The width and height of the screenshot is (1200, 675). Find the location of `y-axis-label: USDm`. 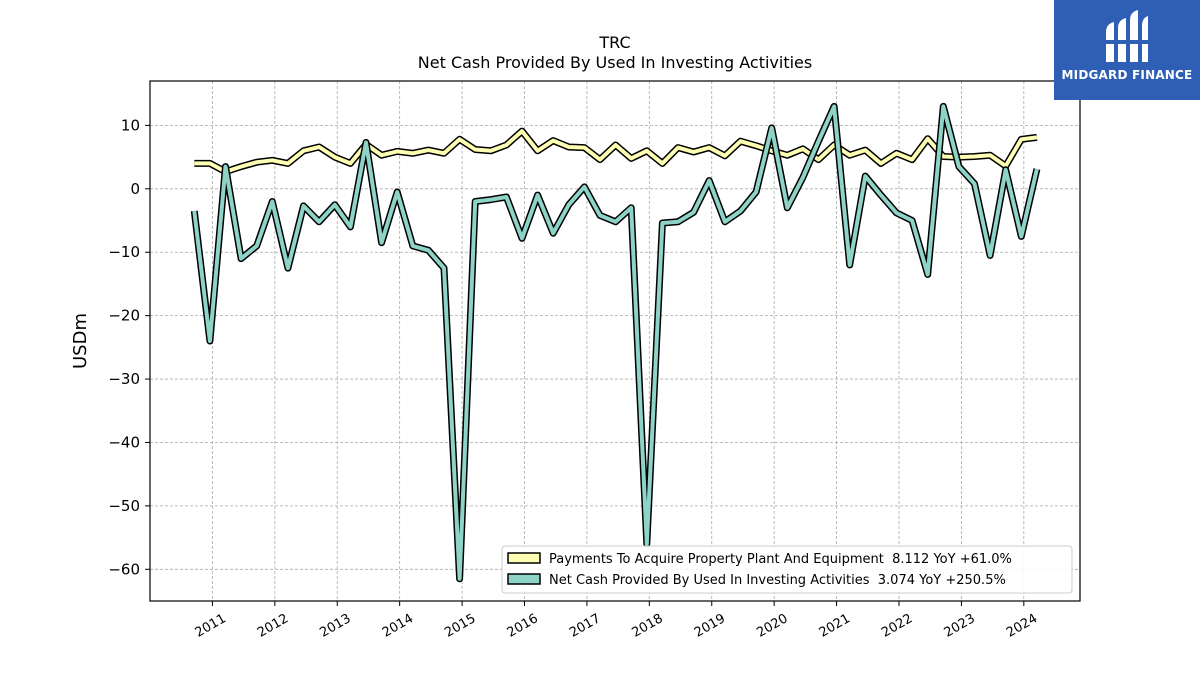

y-axis-label: USDm is located at coordinates (80, 341).